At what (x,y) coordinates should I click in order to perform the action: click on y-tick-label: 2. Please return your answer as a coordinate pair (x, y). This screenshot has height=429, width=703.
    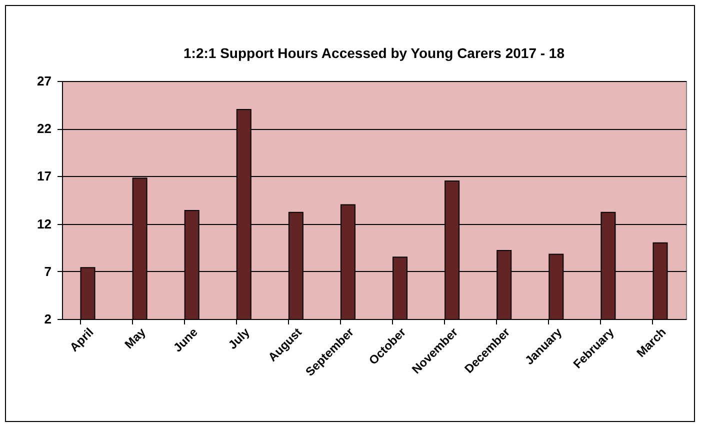
    Looking at the image, I should click on (48, 319).